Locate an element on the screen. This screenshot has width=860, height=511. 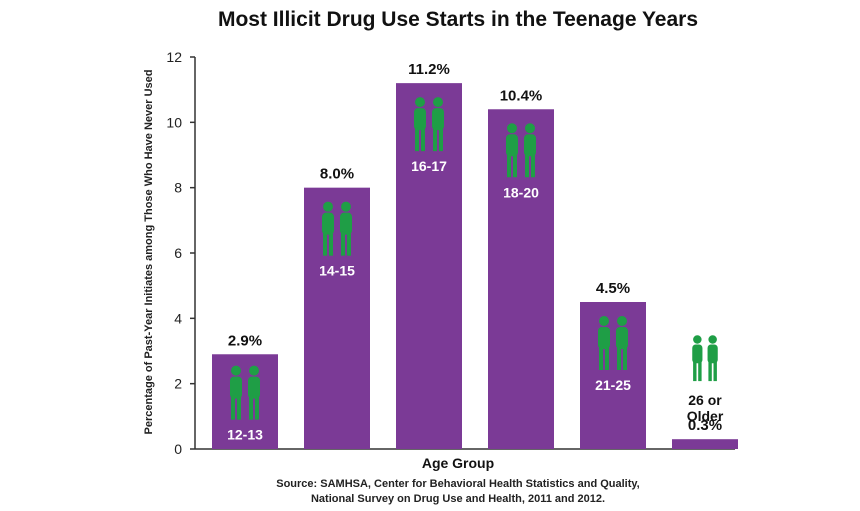
y-tick-label: 6 is located at coordinates (178, 253).